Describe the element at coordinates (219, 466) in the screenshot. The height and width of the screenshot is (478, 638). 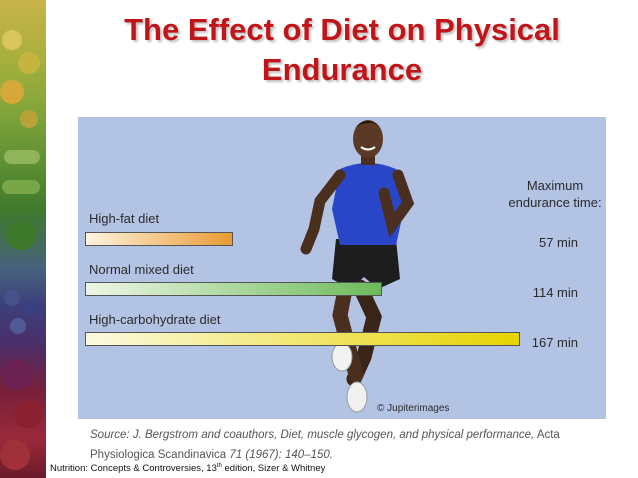
I see `footnote-sup: th` at that location.